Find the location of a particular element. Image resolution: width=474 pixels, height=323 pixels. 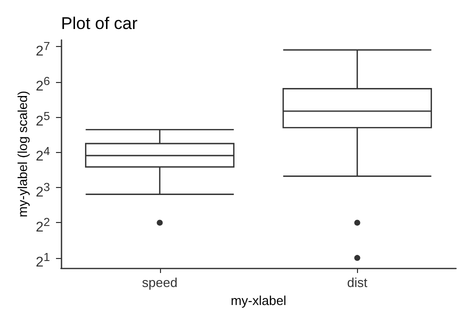

x-tick-label: speed is located at coordinates (160, 282).